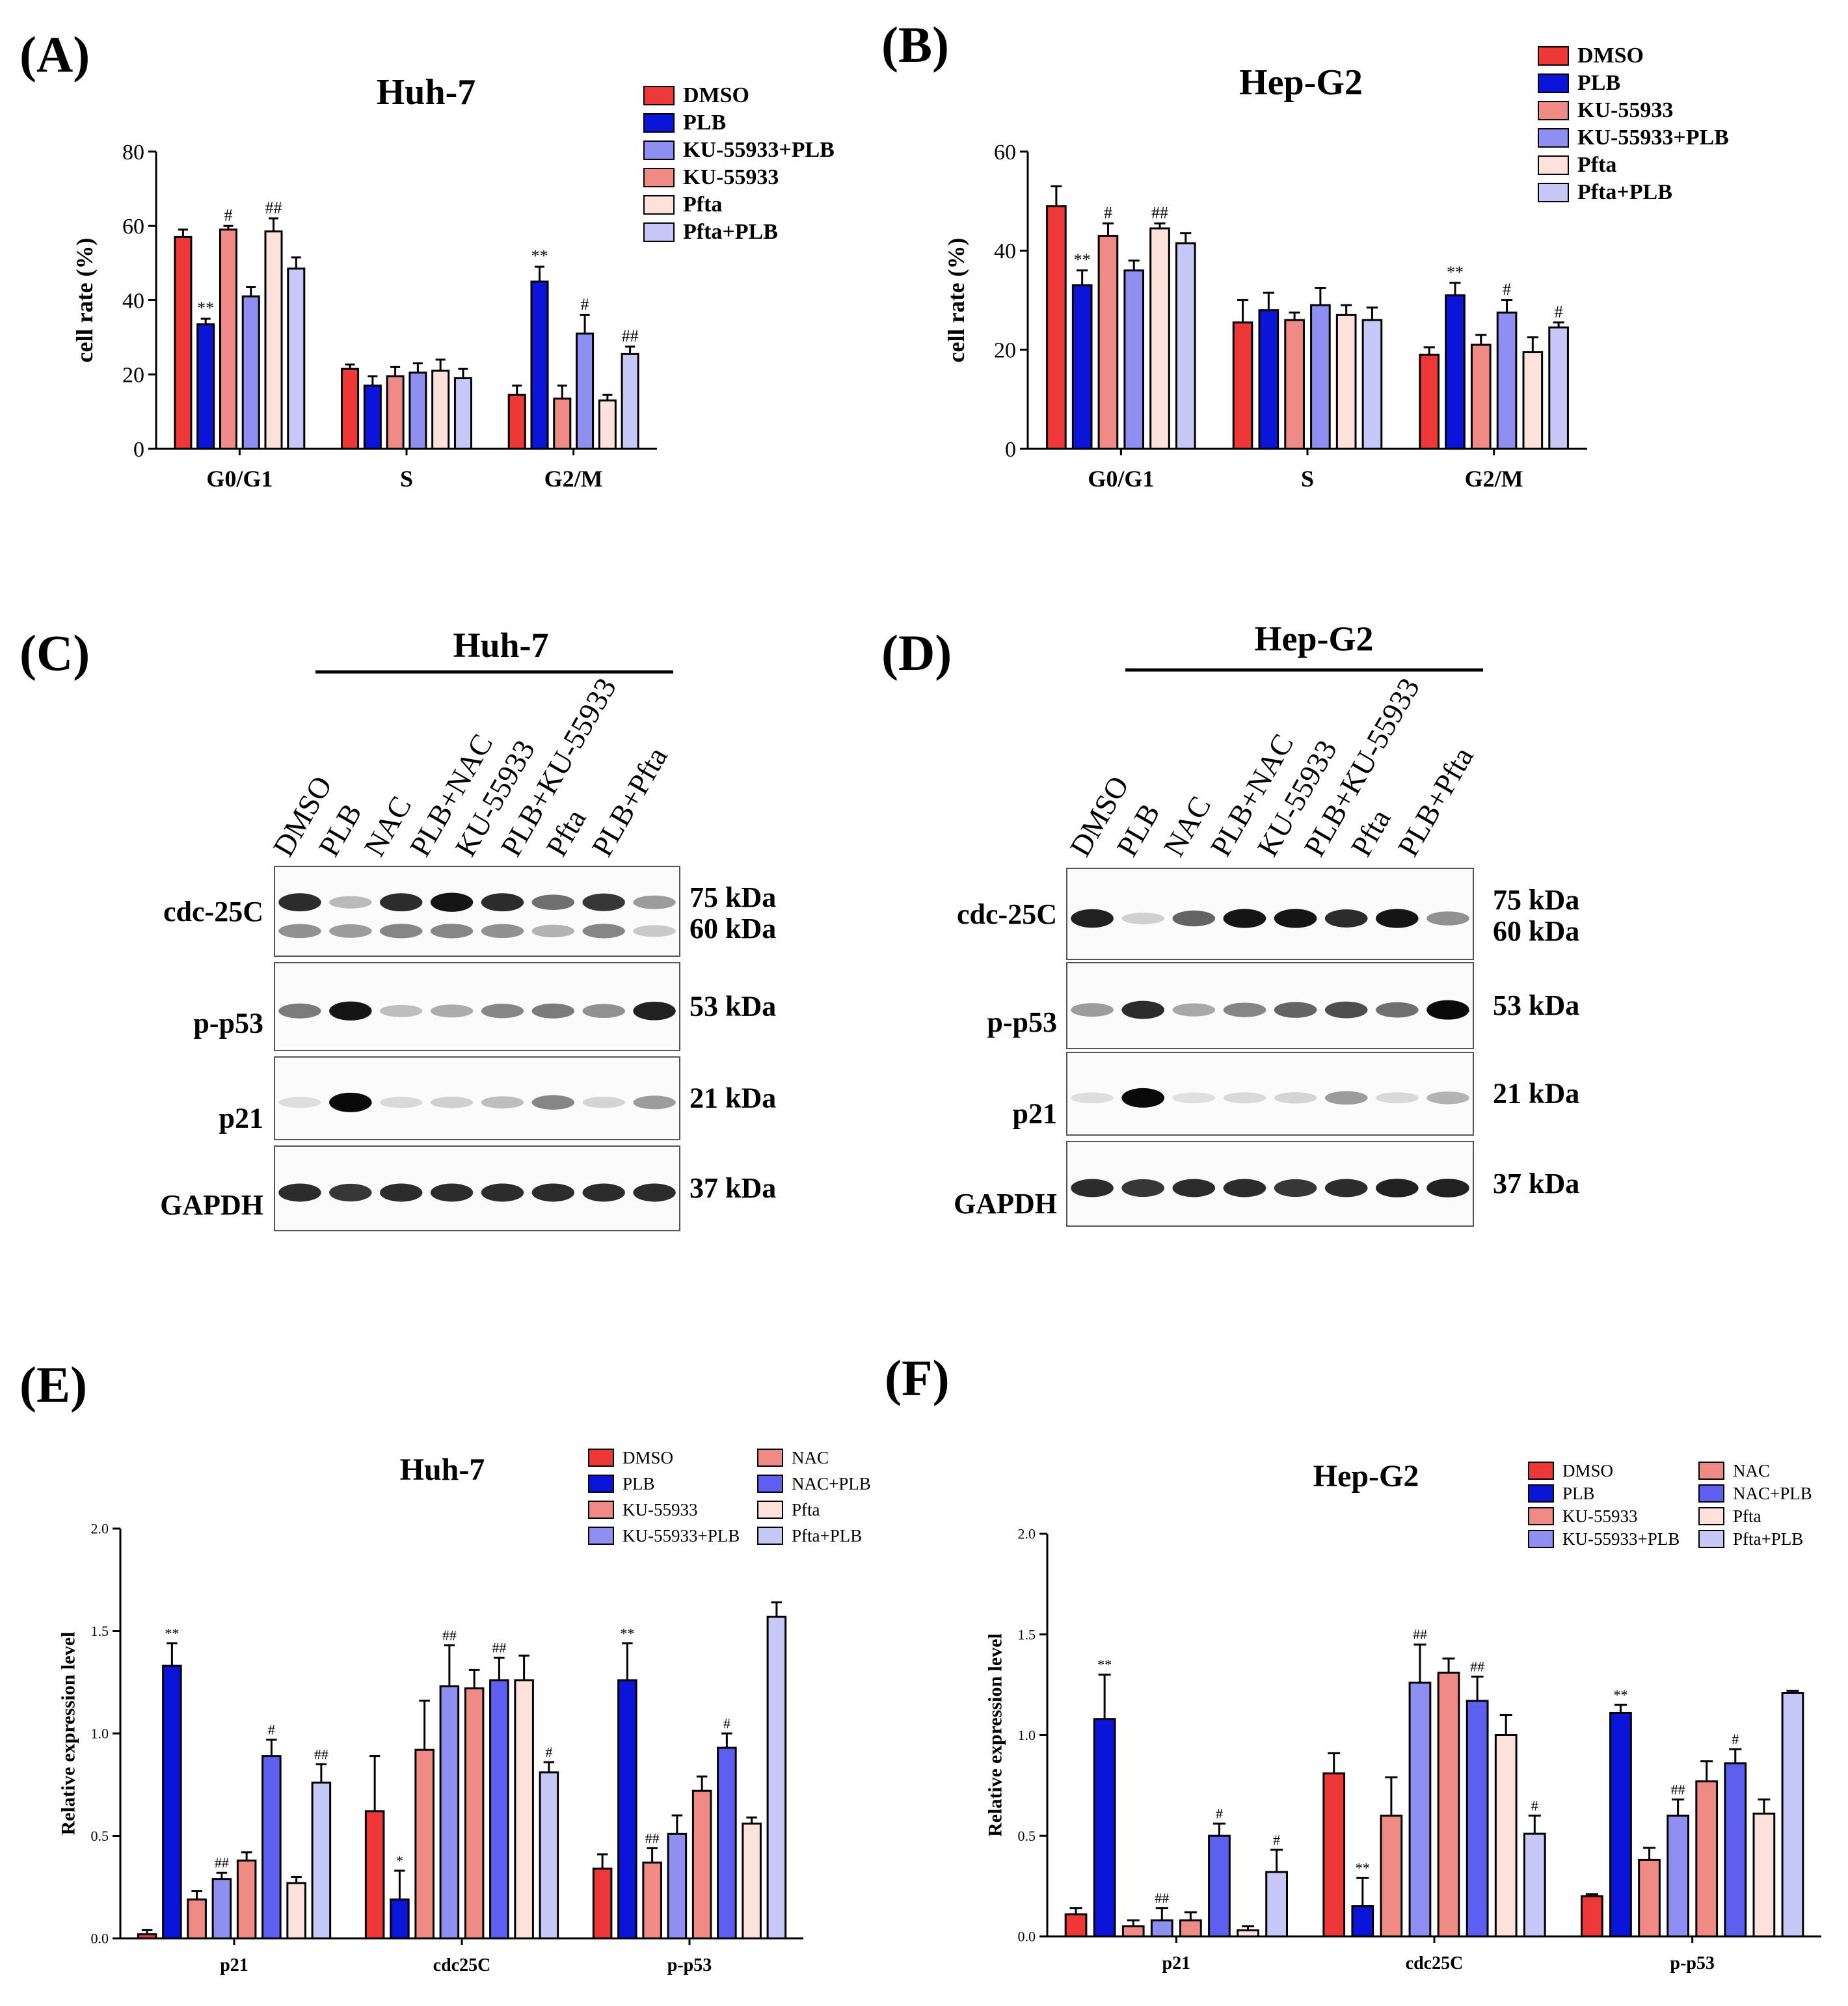 The image size is (1848, 2006). What do you see at coordinates (54, 1384) in the screenshot?
I see `panel-letter-e: (E)` at bounding box center [54, 1384].